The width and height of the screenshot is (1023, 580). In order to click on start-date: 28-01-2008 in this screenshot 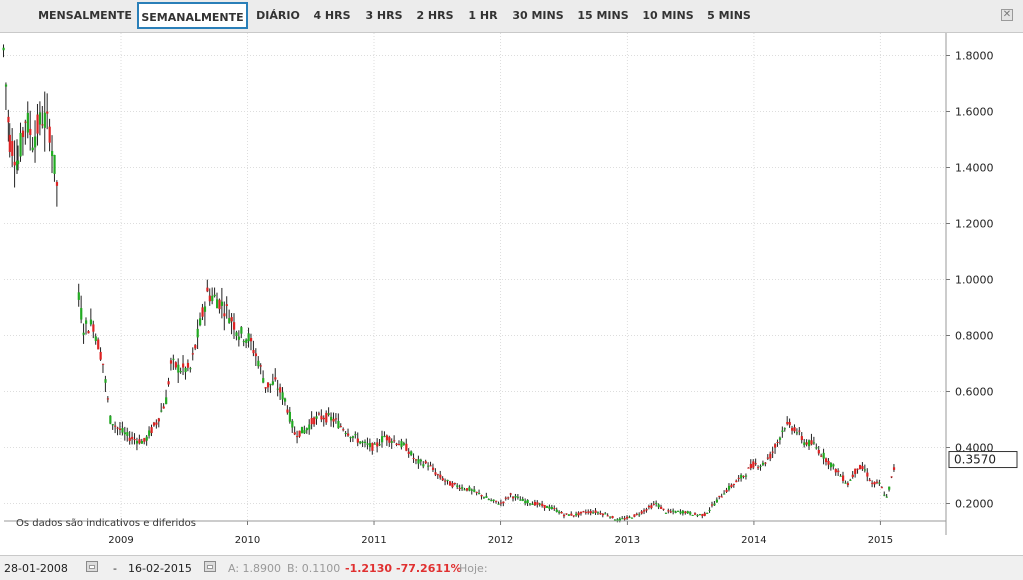, I will do `click(36, 568)`.